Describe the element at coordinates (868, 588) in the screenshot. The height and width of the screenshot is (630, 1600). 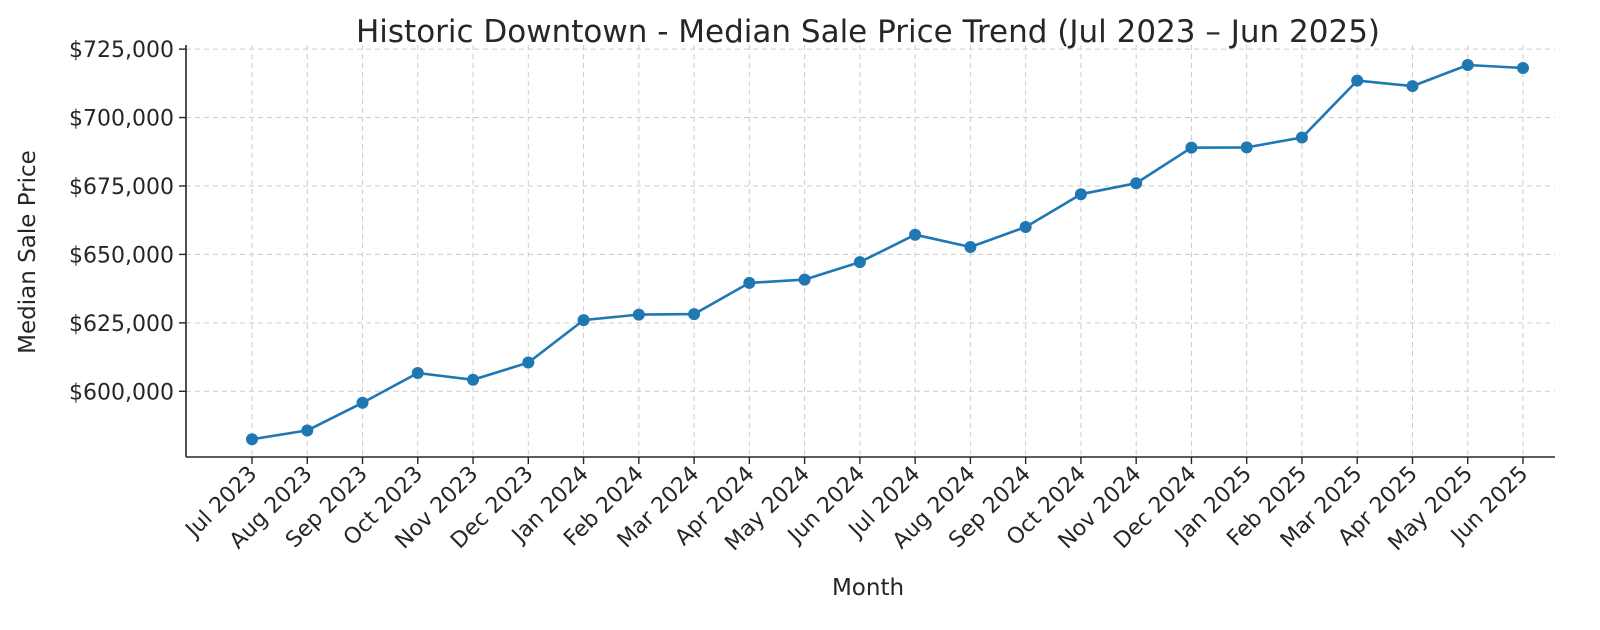
I see `x-axis-label: Month` at that location.